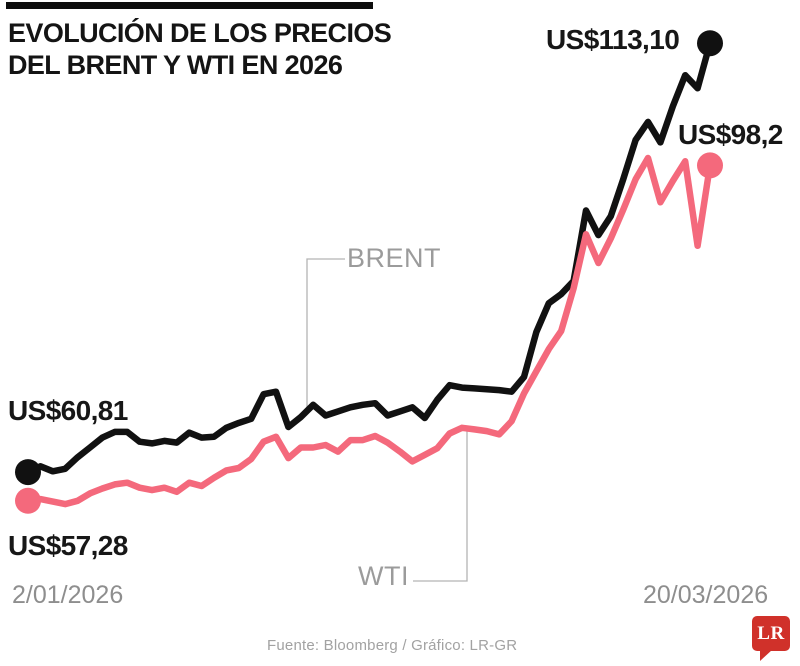  What do you see at coordinates (28, 472) in the screenshot?
I see `brent-start-dot` at bounding box center [28, 472].